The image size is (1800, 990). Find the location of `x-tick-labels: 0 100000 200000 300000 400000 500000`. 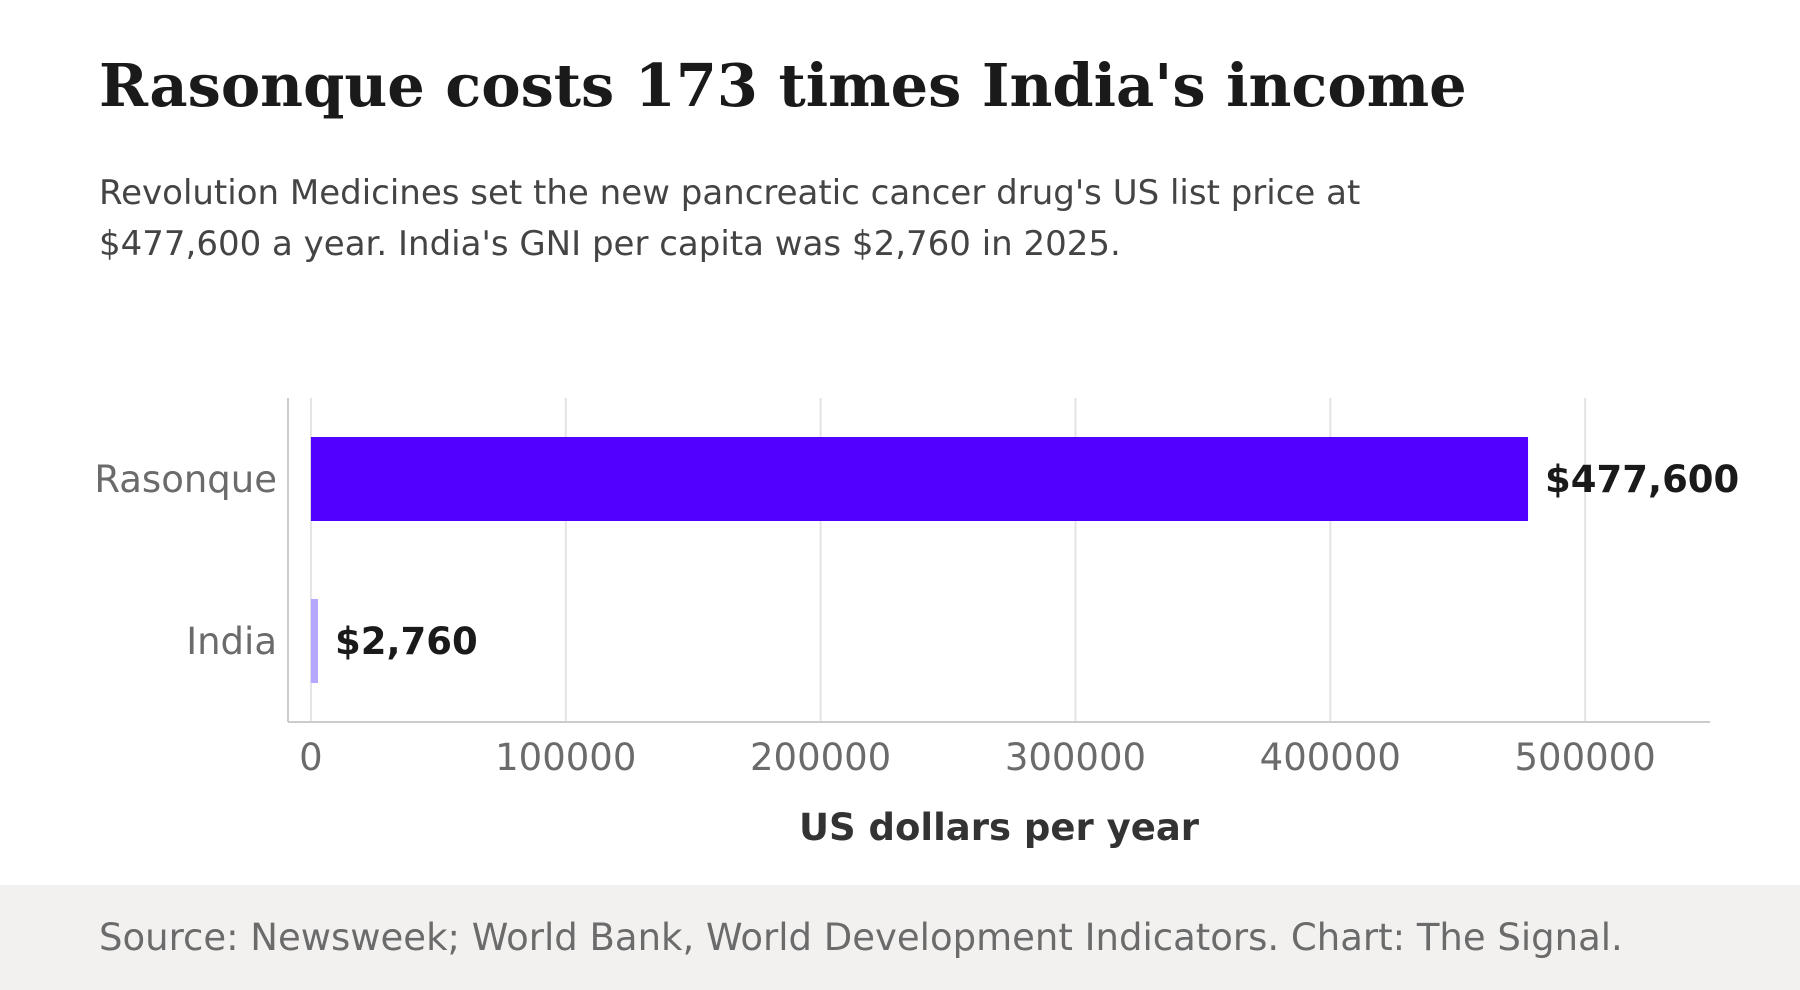

x-tick-labels: 0 100000 200000 300000 400000 500000 is located at coordinates (977, 757).